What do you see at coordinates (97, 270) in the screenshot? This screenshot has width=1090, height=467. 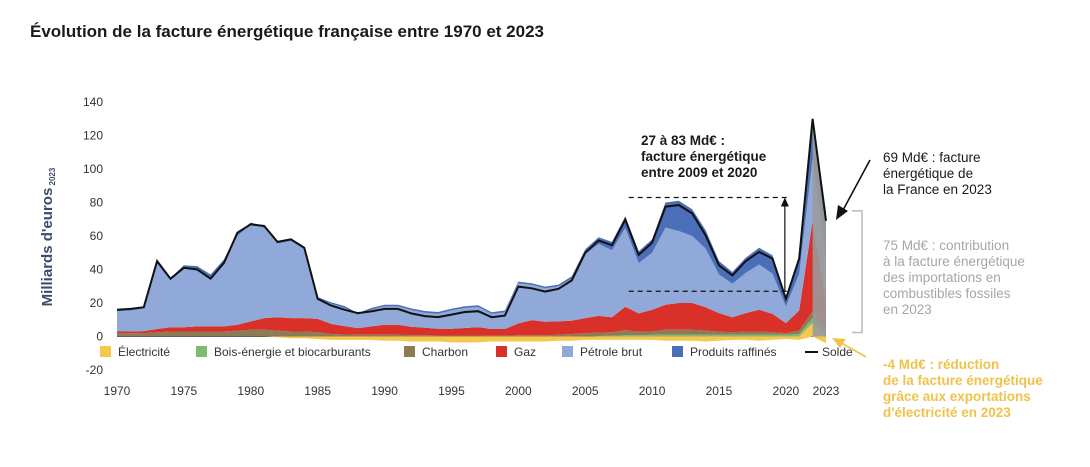 I see `y-tick-label: 40` at bounding box center [97, 270].